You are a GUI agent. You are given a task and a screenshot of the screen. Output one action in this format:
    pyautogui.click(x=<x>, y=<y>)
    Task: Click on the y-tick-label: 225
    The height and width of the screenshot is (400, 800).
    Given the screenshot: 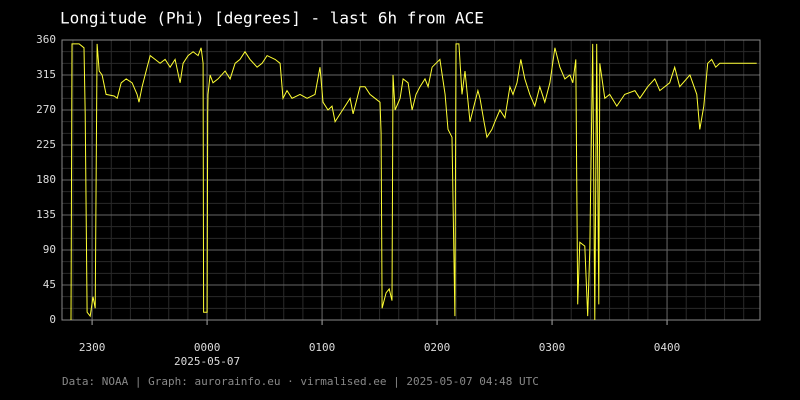 What is the action you would take?
    pyautogui.click(x=46, y=144)
    